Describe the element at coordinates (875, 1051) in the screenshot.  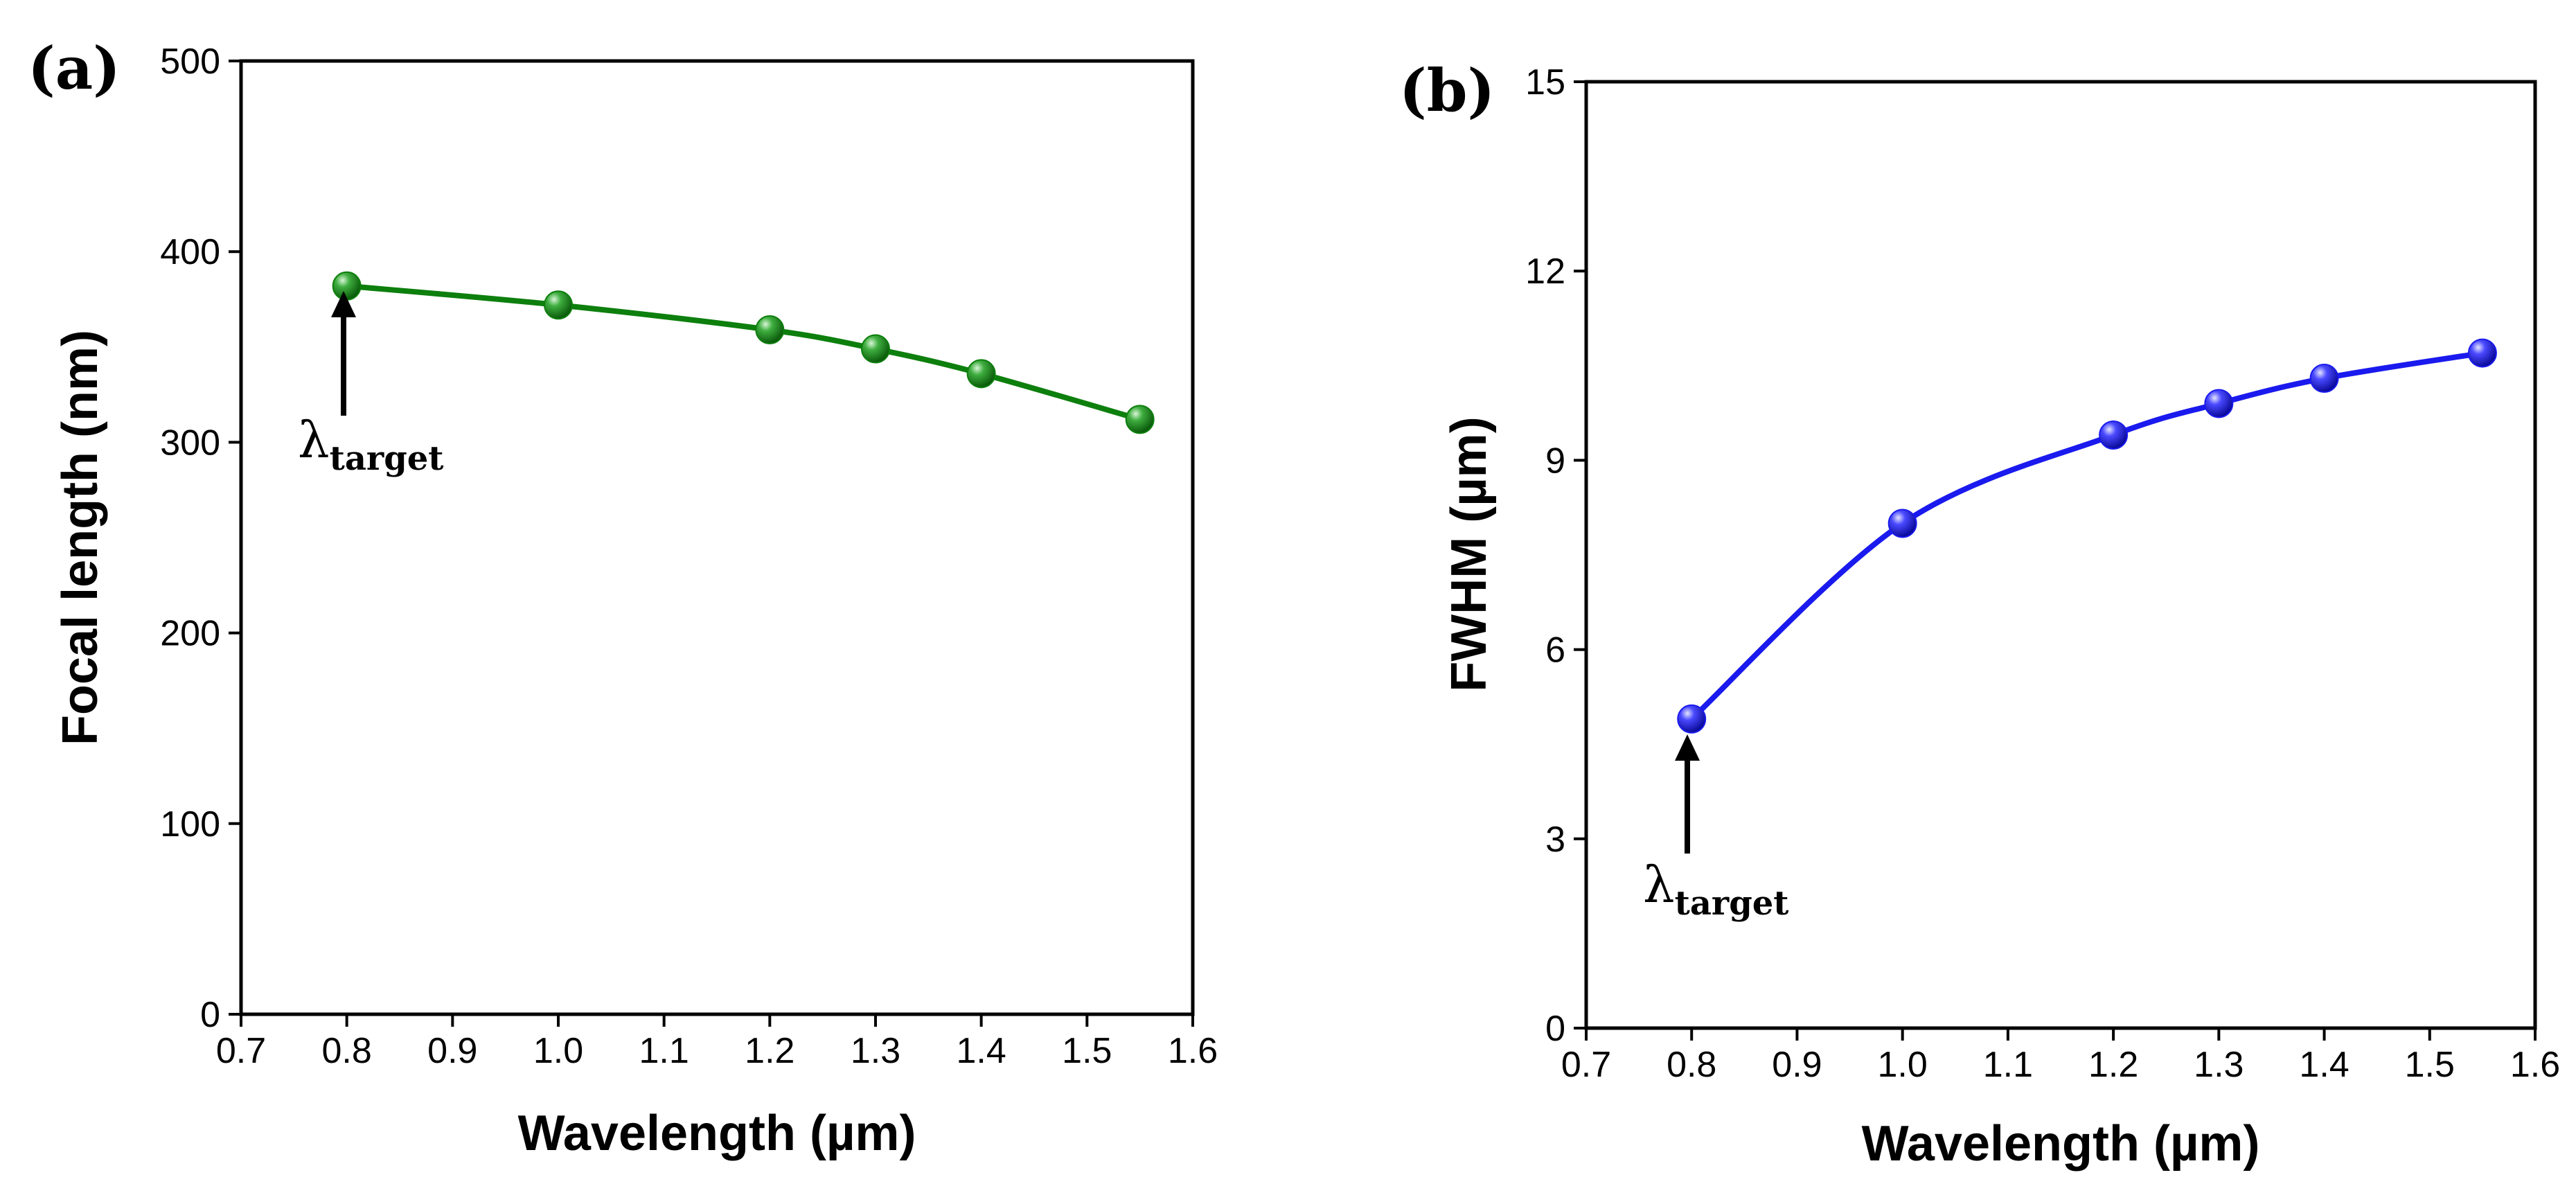
I see `panel-a-x-tick-label: 1.3` at that location.